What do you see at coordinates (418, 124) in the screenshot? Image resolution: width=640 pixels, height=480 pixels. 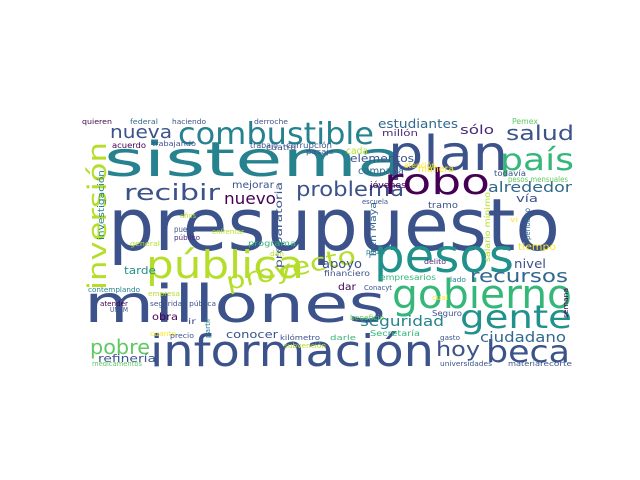 I see `word-26: estudiantes` at bounding box center [418, 124].